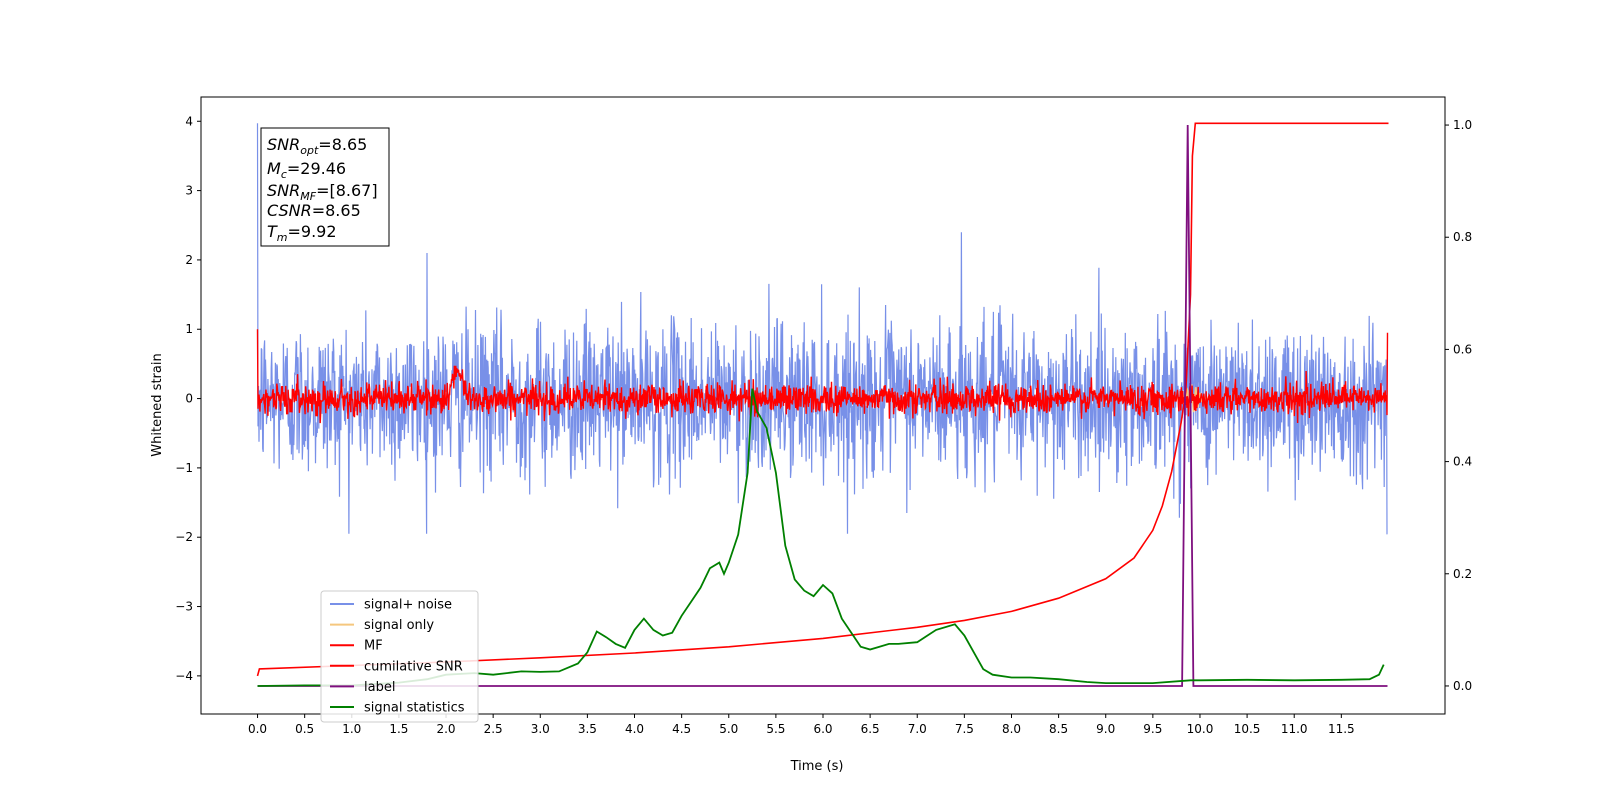 This screenshot has height=800, width=1600. I want to click on x-tick-label: 6.5, so click(870, 729).